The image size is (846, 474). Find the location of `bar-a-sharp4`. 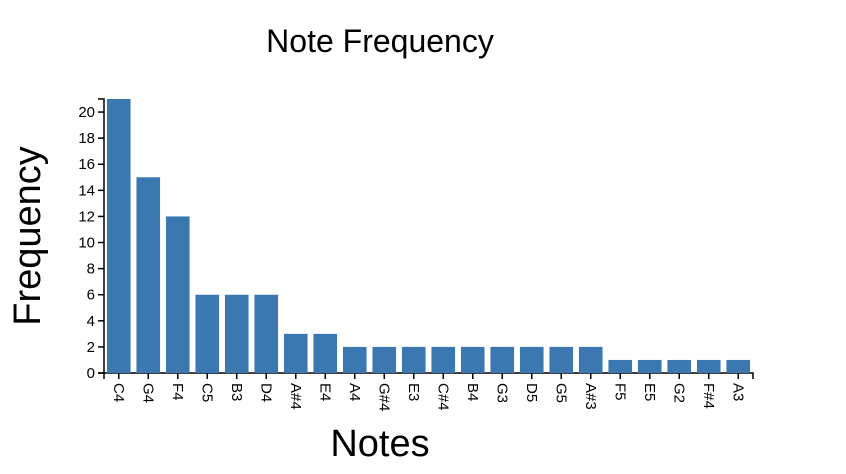

bar-a-sharp4 is located at coordinates (295, 353).